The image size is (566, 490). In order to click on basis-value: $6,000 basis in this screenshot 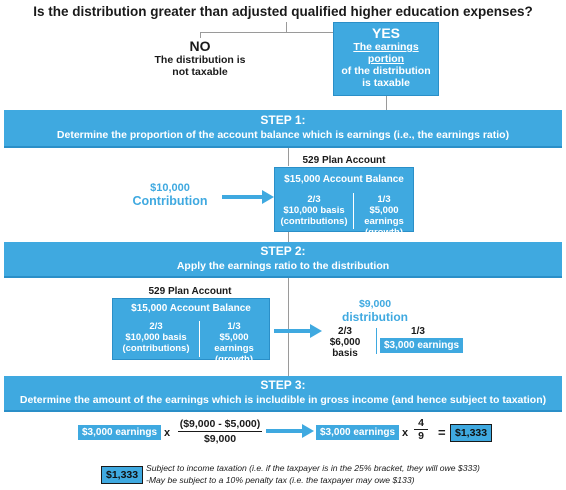, I will do `click(345, 348)`.